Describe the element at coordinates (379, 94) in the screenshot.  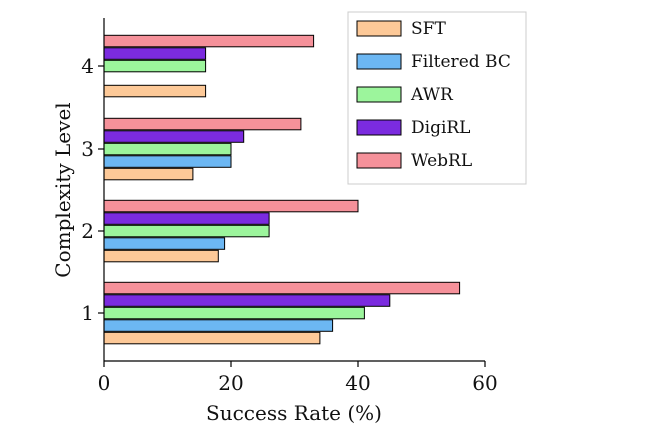
I see `legend-swatch-awr` at that location.